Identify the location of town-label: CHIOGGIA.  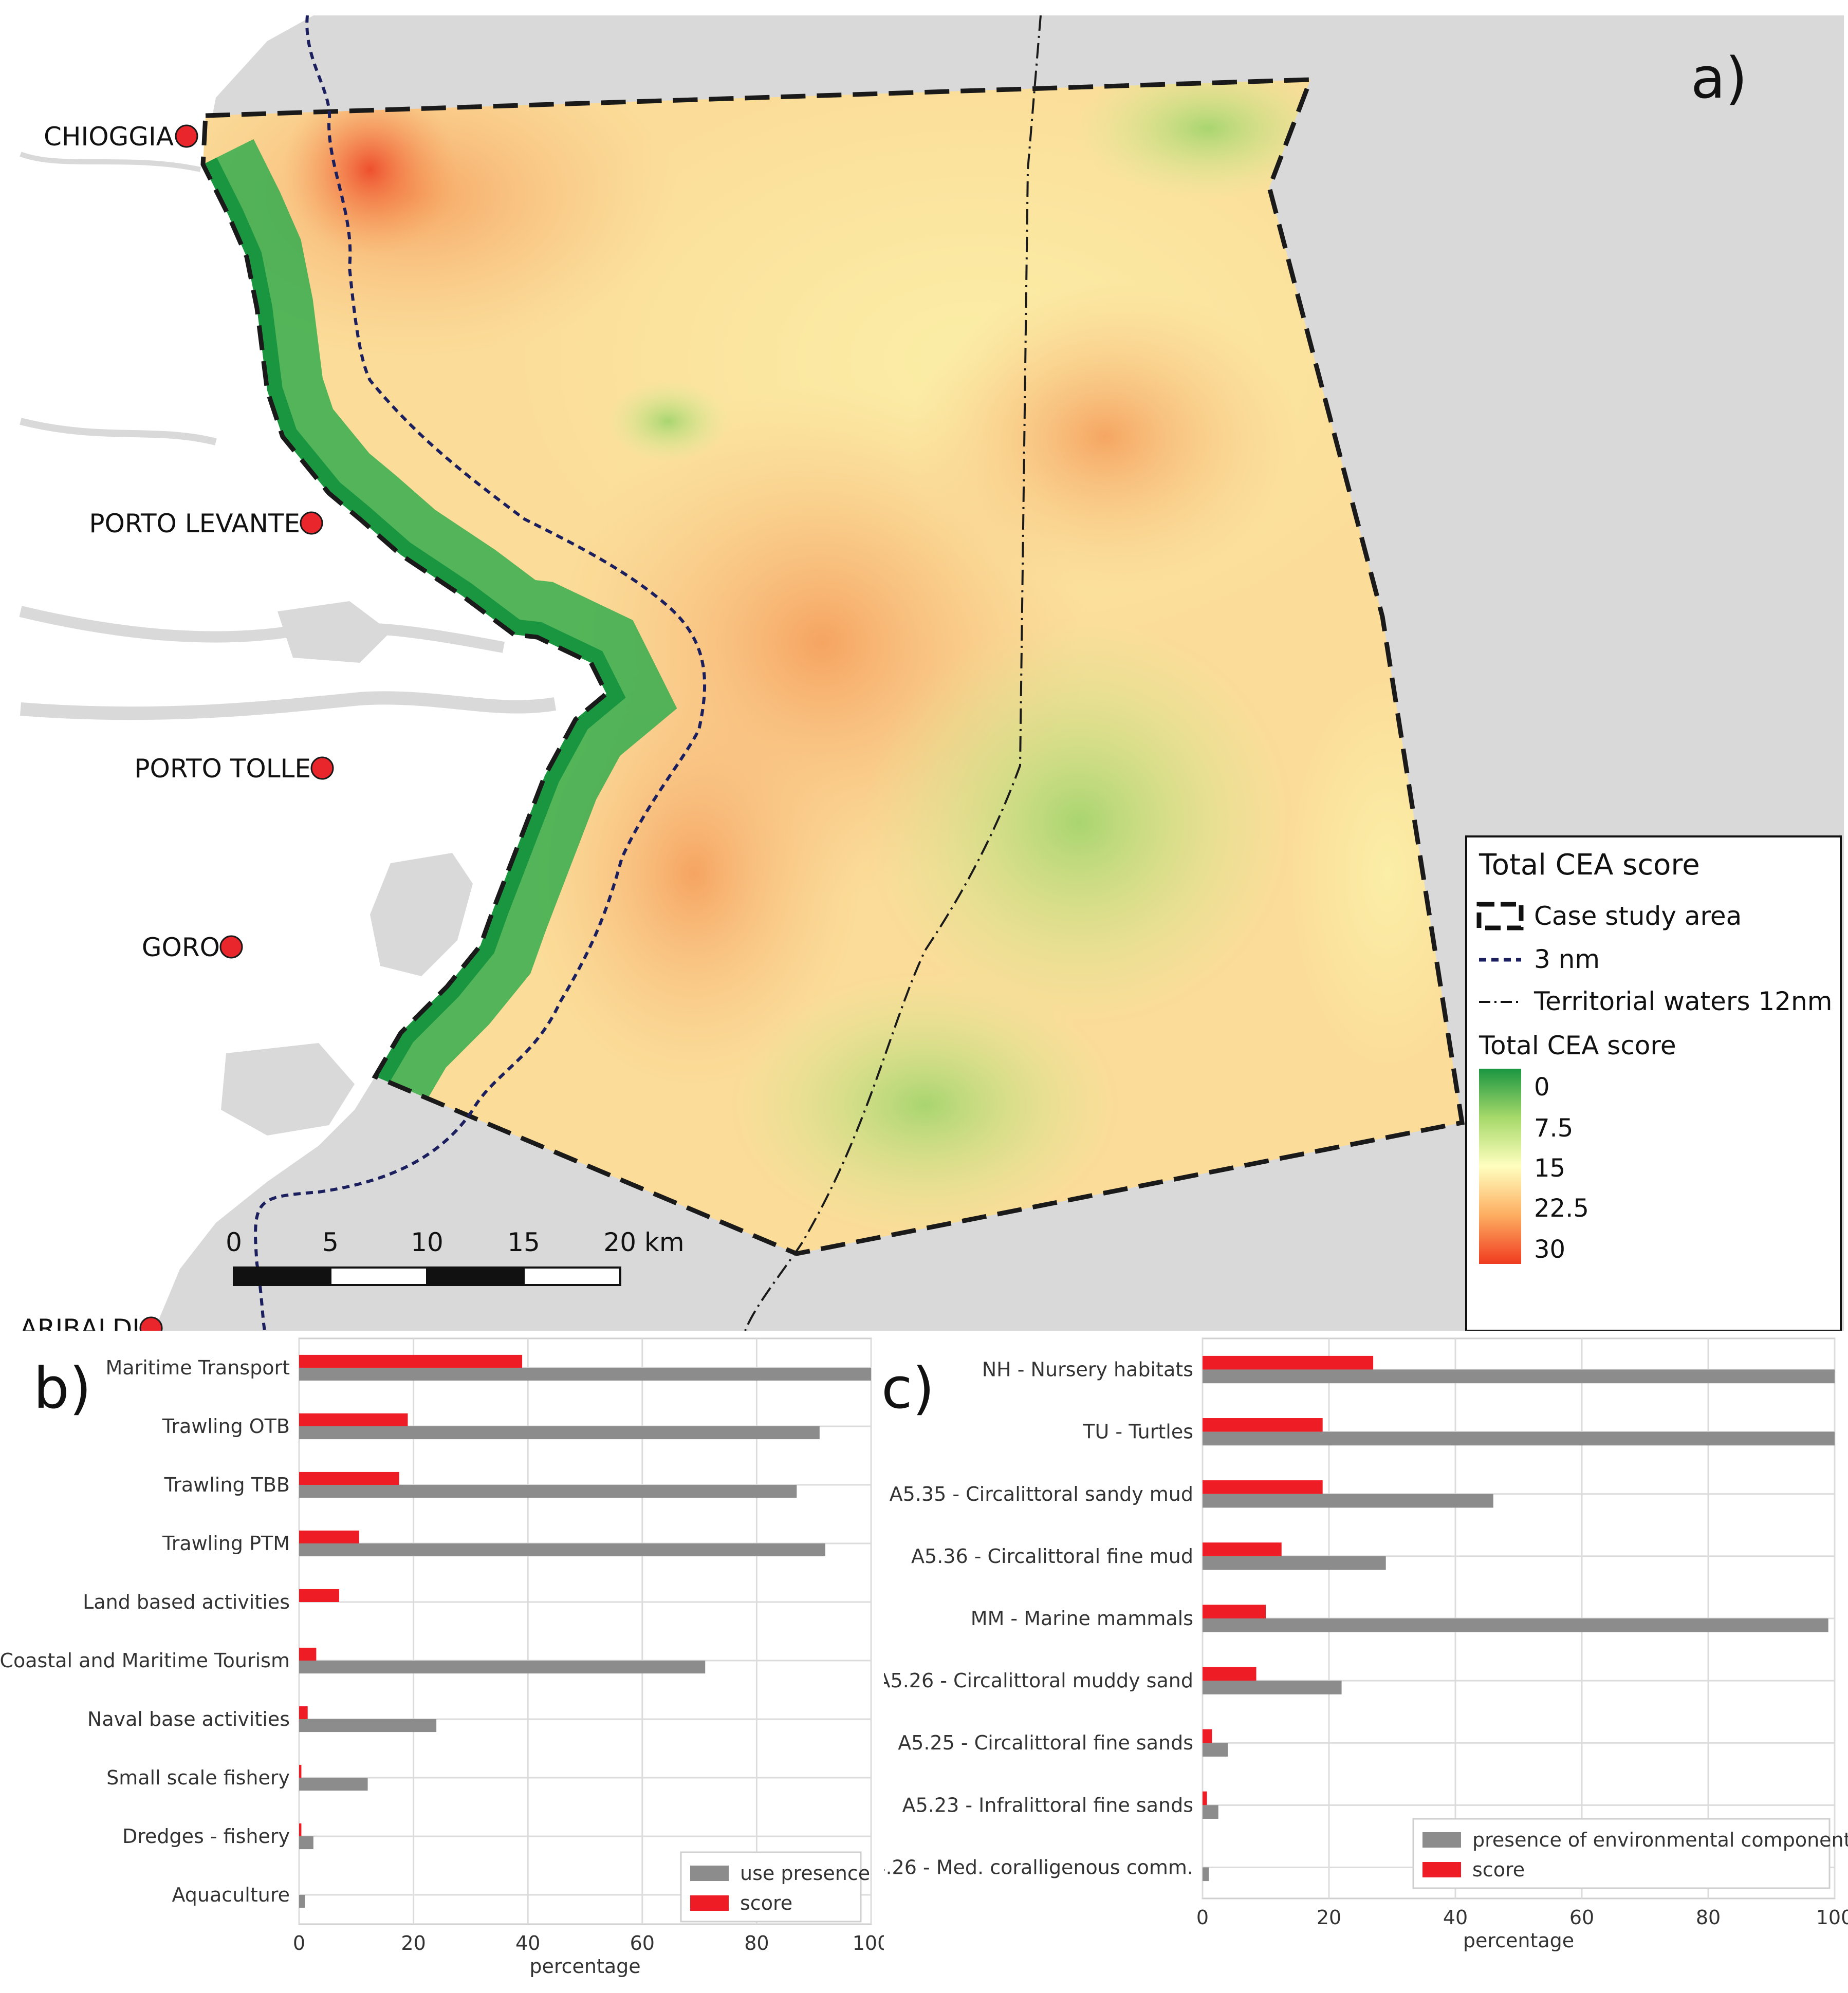
(109, 137).